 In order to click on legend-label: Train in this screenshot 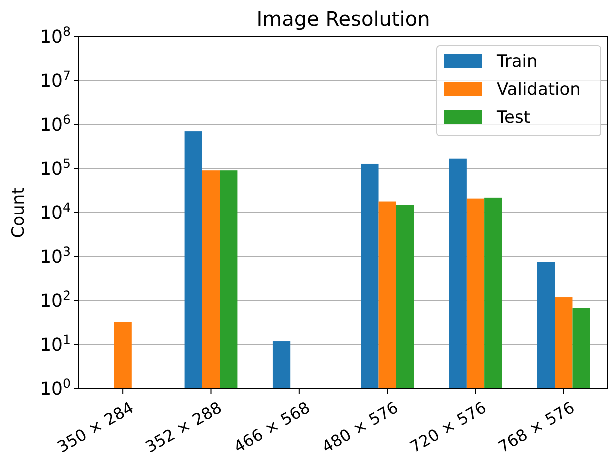, I will do `click(517, 62)`.